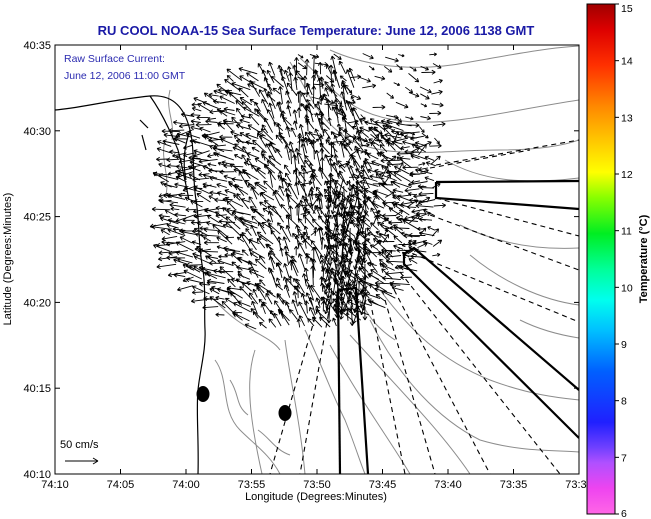  What do you see at coordinates (37, 303) in the screenshot?
I see `y-tick-label: 40:20` at bounding box center [37, 303].